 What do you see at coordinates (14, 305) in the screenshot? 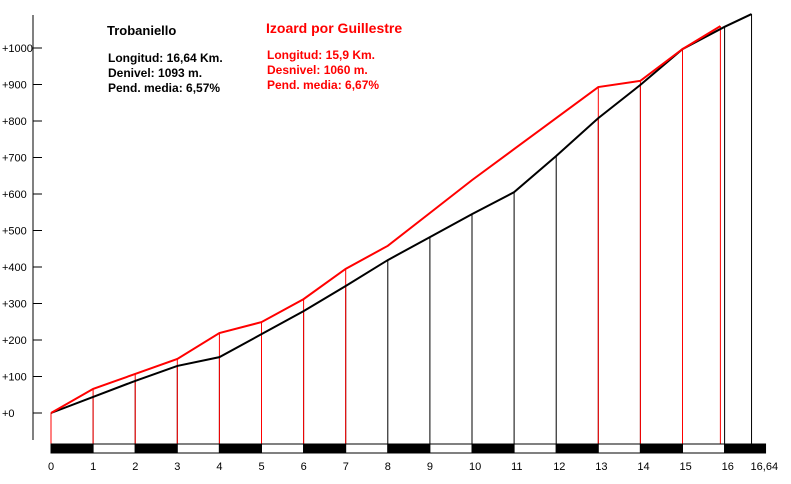
I see `y-tick-label: +300` at bounding box center [14, 305].